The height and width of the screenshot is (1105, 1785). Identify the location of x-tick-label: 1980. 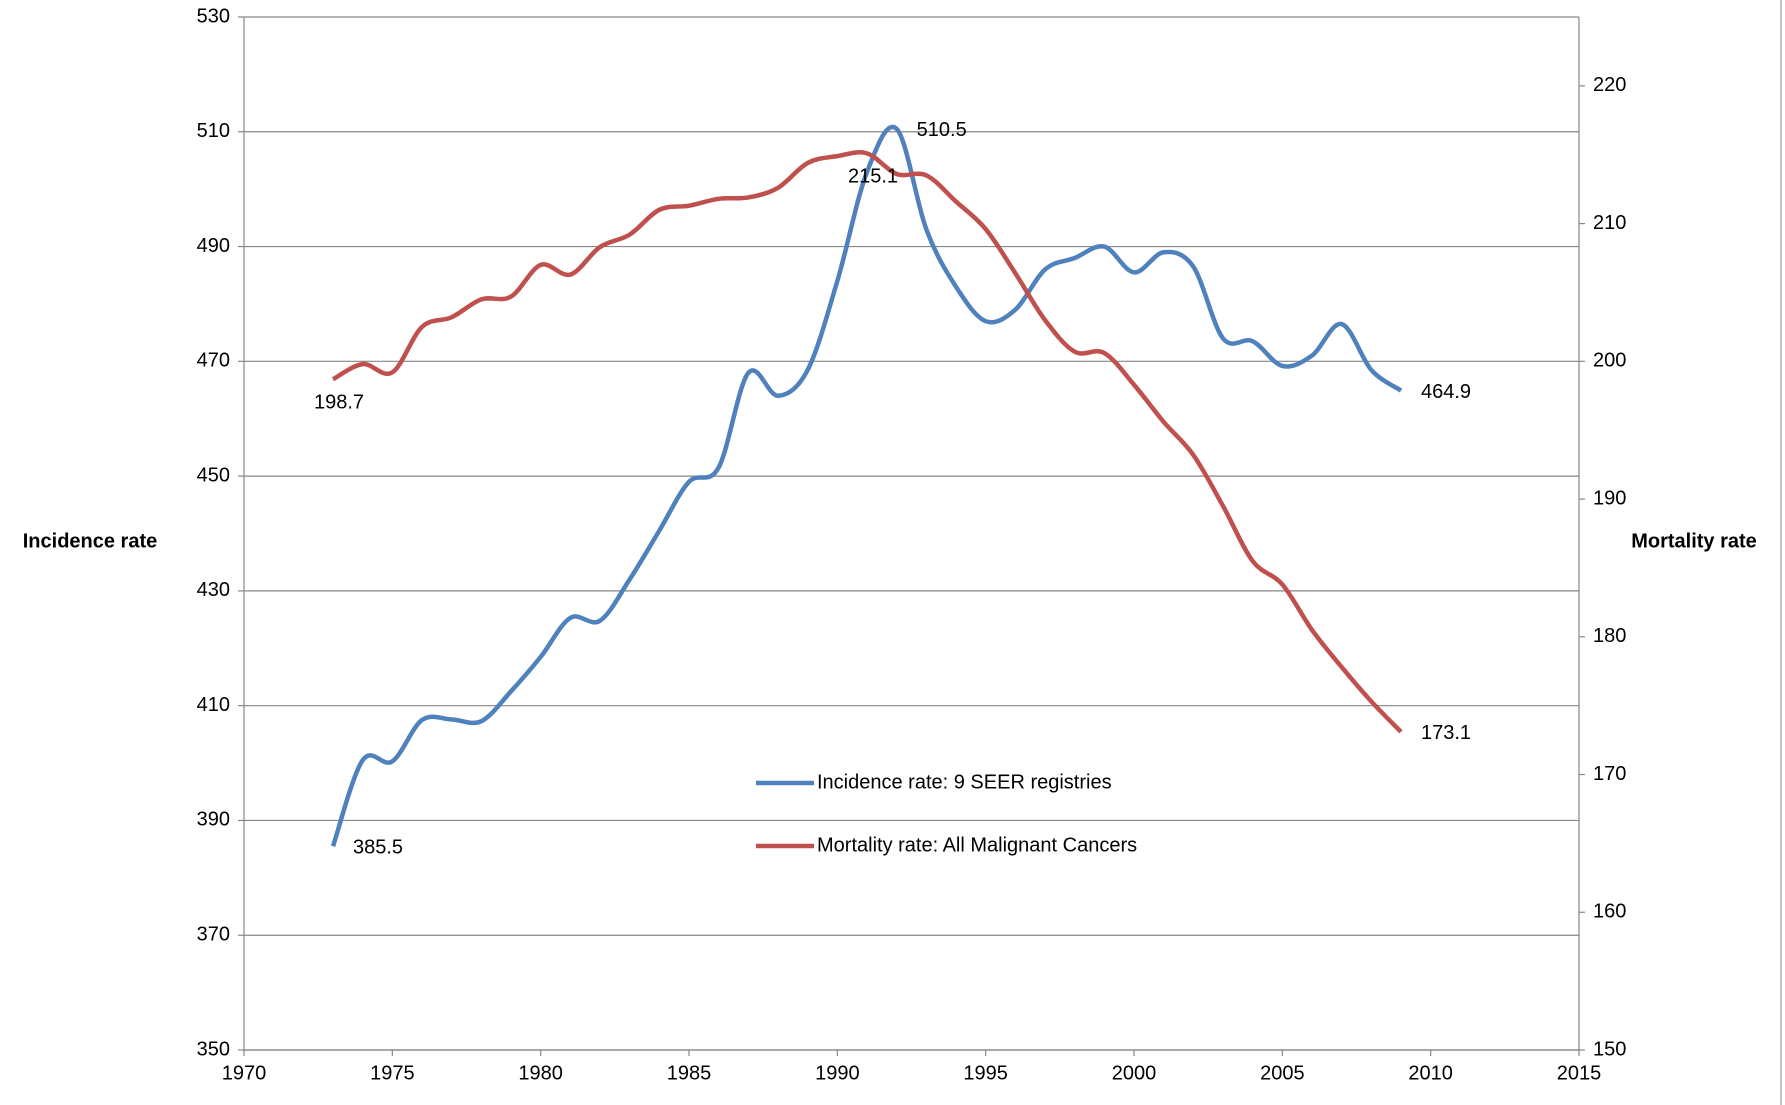
(540, 1073).